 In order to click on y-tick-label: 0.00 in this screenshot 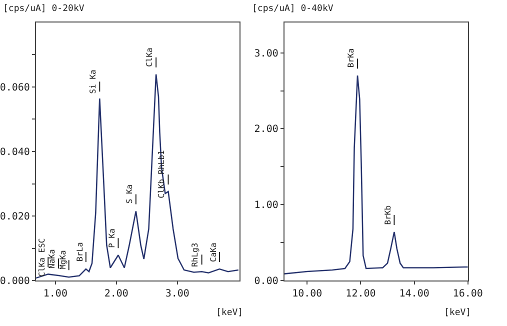, I will do `click(266, 282)`.